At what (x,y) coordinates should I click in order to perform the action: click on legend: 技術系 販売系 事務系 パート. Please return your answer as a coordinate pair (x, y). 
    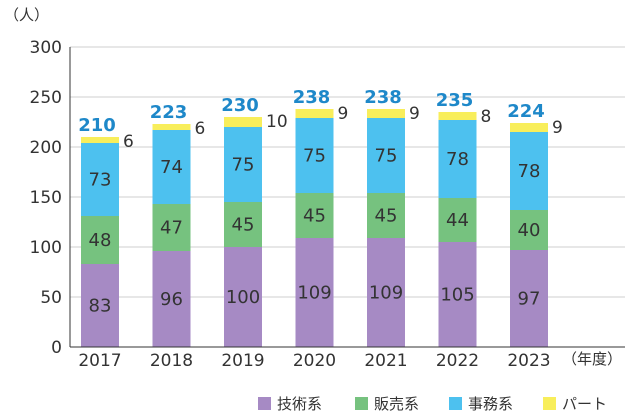
    Looking at the image, I should click on (432, 404).